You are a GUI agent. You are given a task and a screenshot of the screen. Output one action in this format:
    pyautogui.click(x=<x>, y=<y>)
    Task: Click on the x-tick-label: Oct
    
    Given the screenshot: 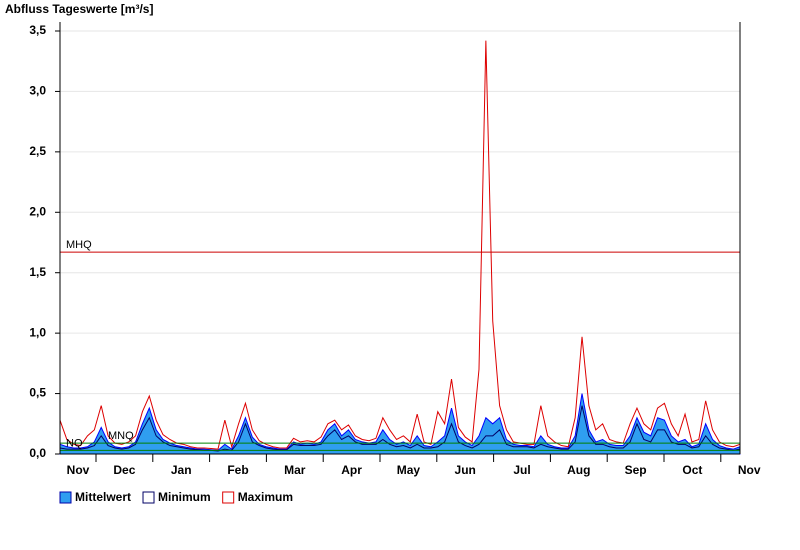 What is the action you would take?
    pyautogui.click(x=692, y=470)
    